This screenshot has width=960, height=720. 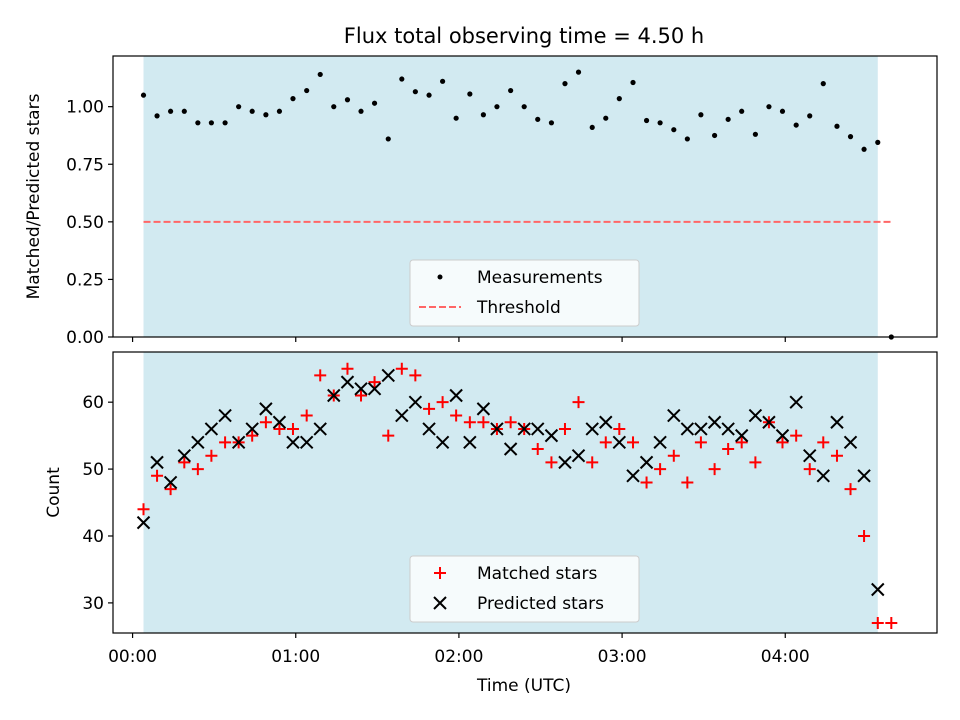 I want to click on x-axis-label: Time (UTC), so click(x=523, y=686).